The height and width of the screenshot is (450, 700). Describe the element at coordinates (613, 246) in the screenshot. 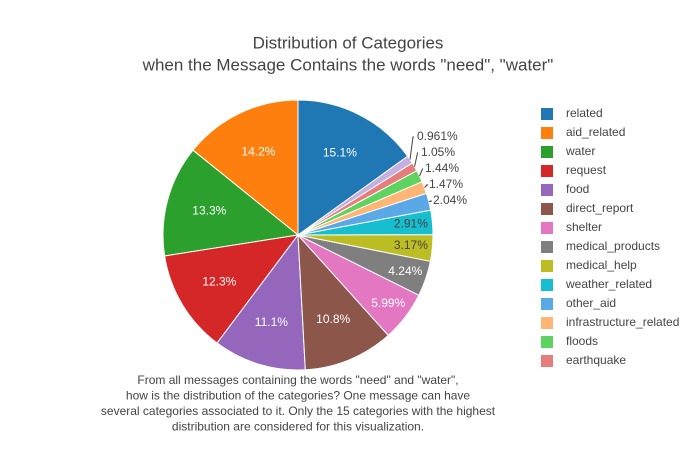

I see `legend-label: medical_products` at that location.